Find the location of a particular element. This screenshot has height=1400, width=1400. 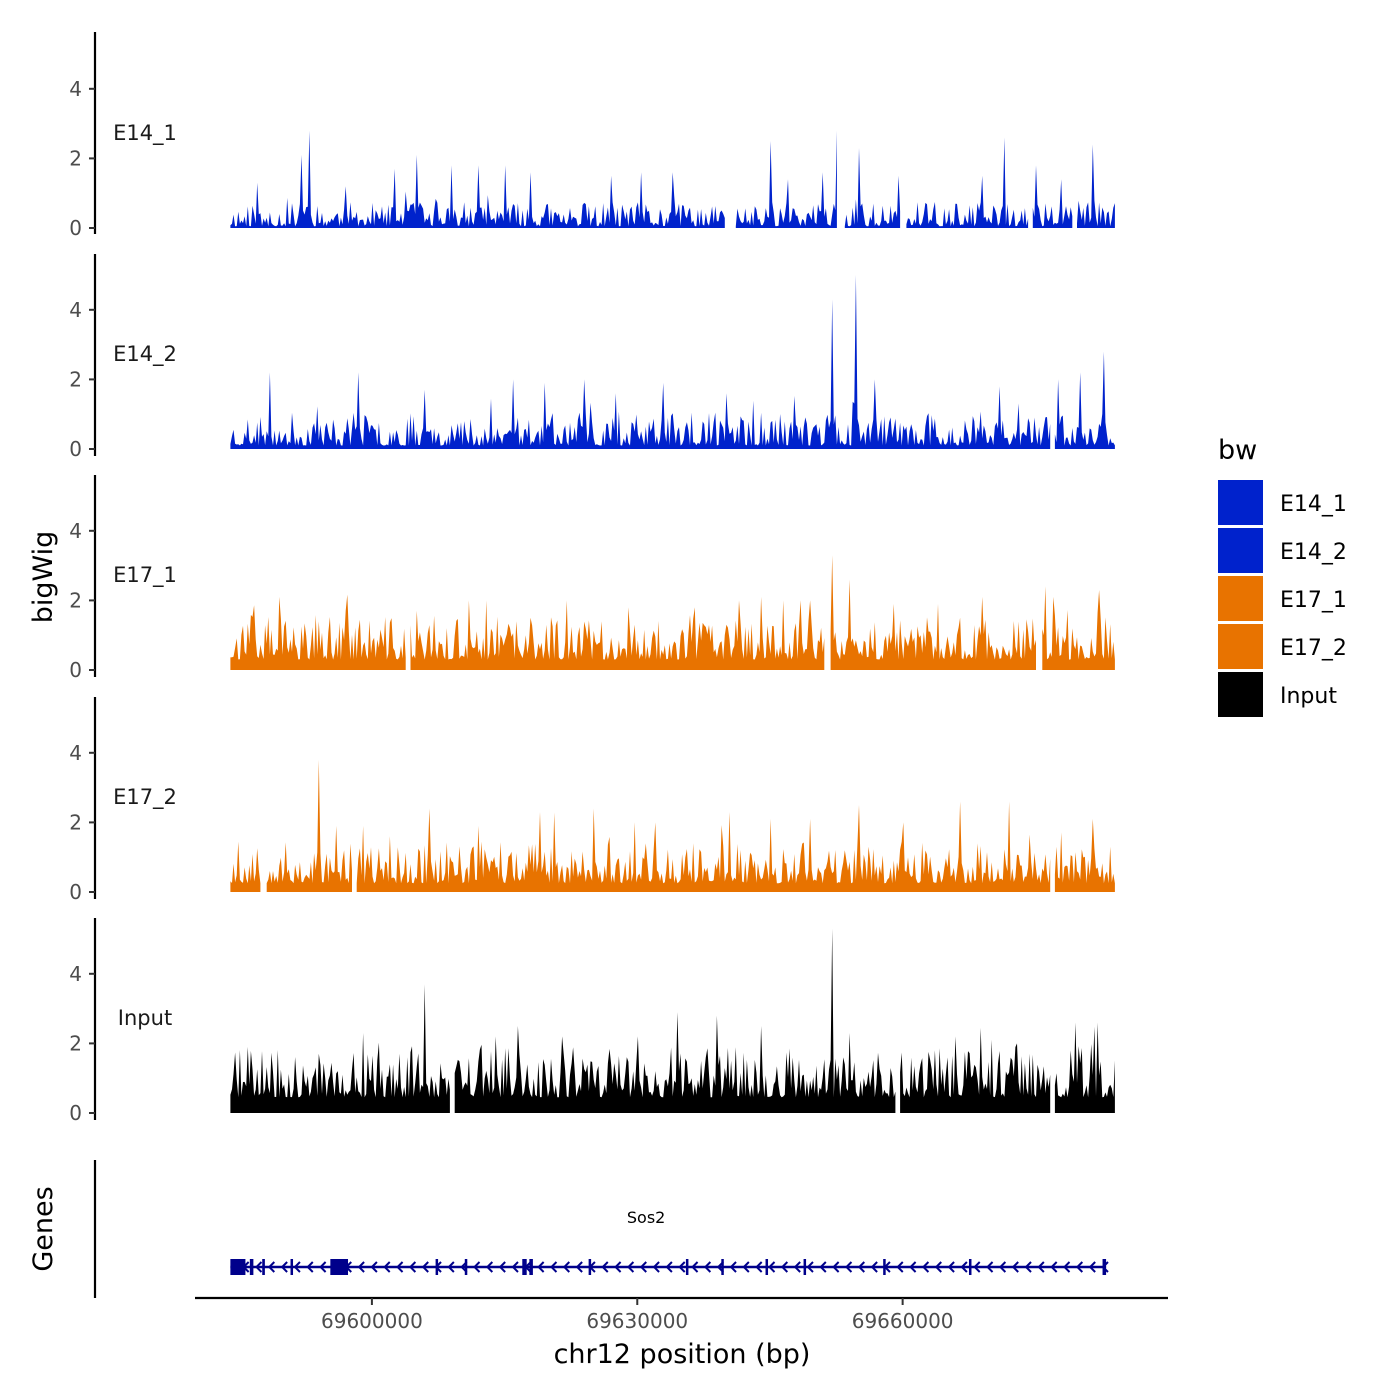

track-E17_1: 0 2 4 E17_1 is located at coordinates (592, 578).